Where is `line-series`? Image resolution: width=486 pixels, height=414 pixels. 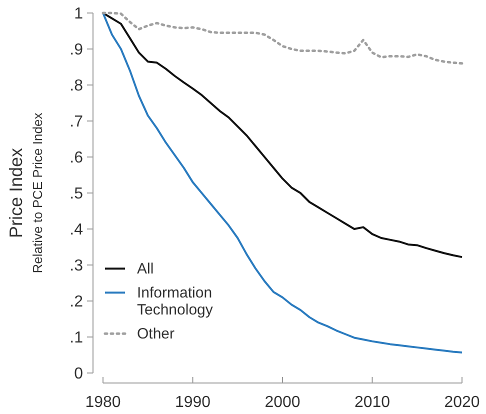
line-series is located at coordinates (283, 38).